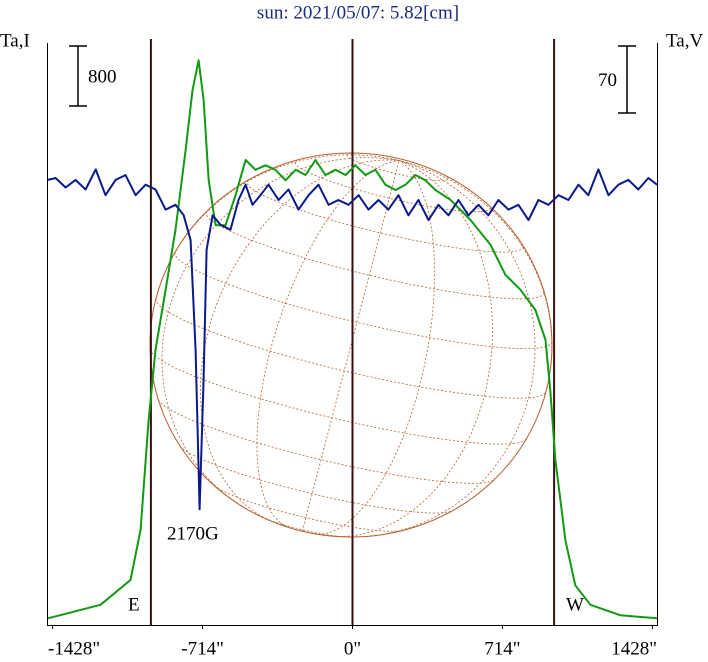 The image size is (708, 662). Describe the element at coordinates (607, 80) in the screenshot. I see `scale-bar-label: 70` at that location.